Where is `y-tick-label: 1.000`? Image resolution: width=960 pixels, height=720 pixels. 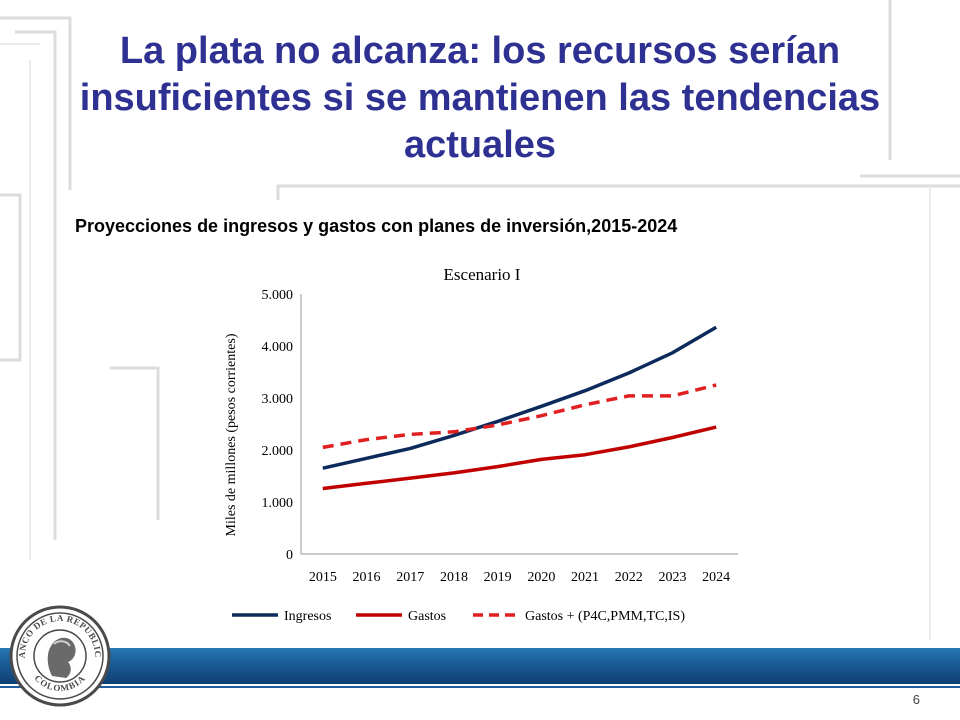 y-tick-label: 1.000 is located at coordinates (278, 503).